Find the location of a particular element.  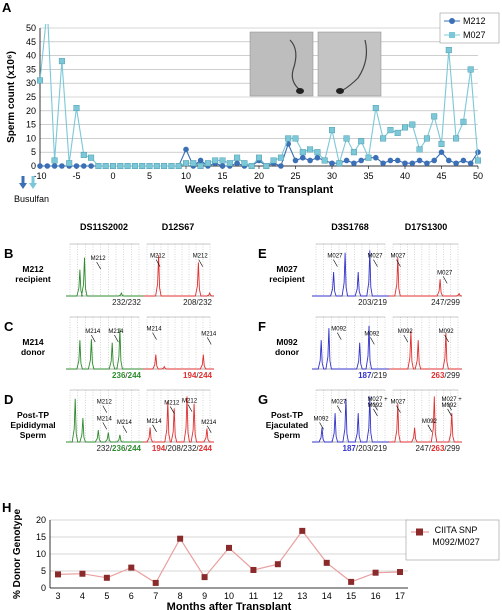

row-label: donor is located at coordinates (287, 352).